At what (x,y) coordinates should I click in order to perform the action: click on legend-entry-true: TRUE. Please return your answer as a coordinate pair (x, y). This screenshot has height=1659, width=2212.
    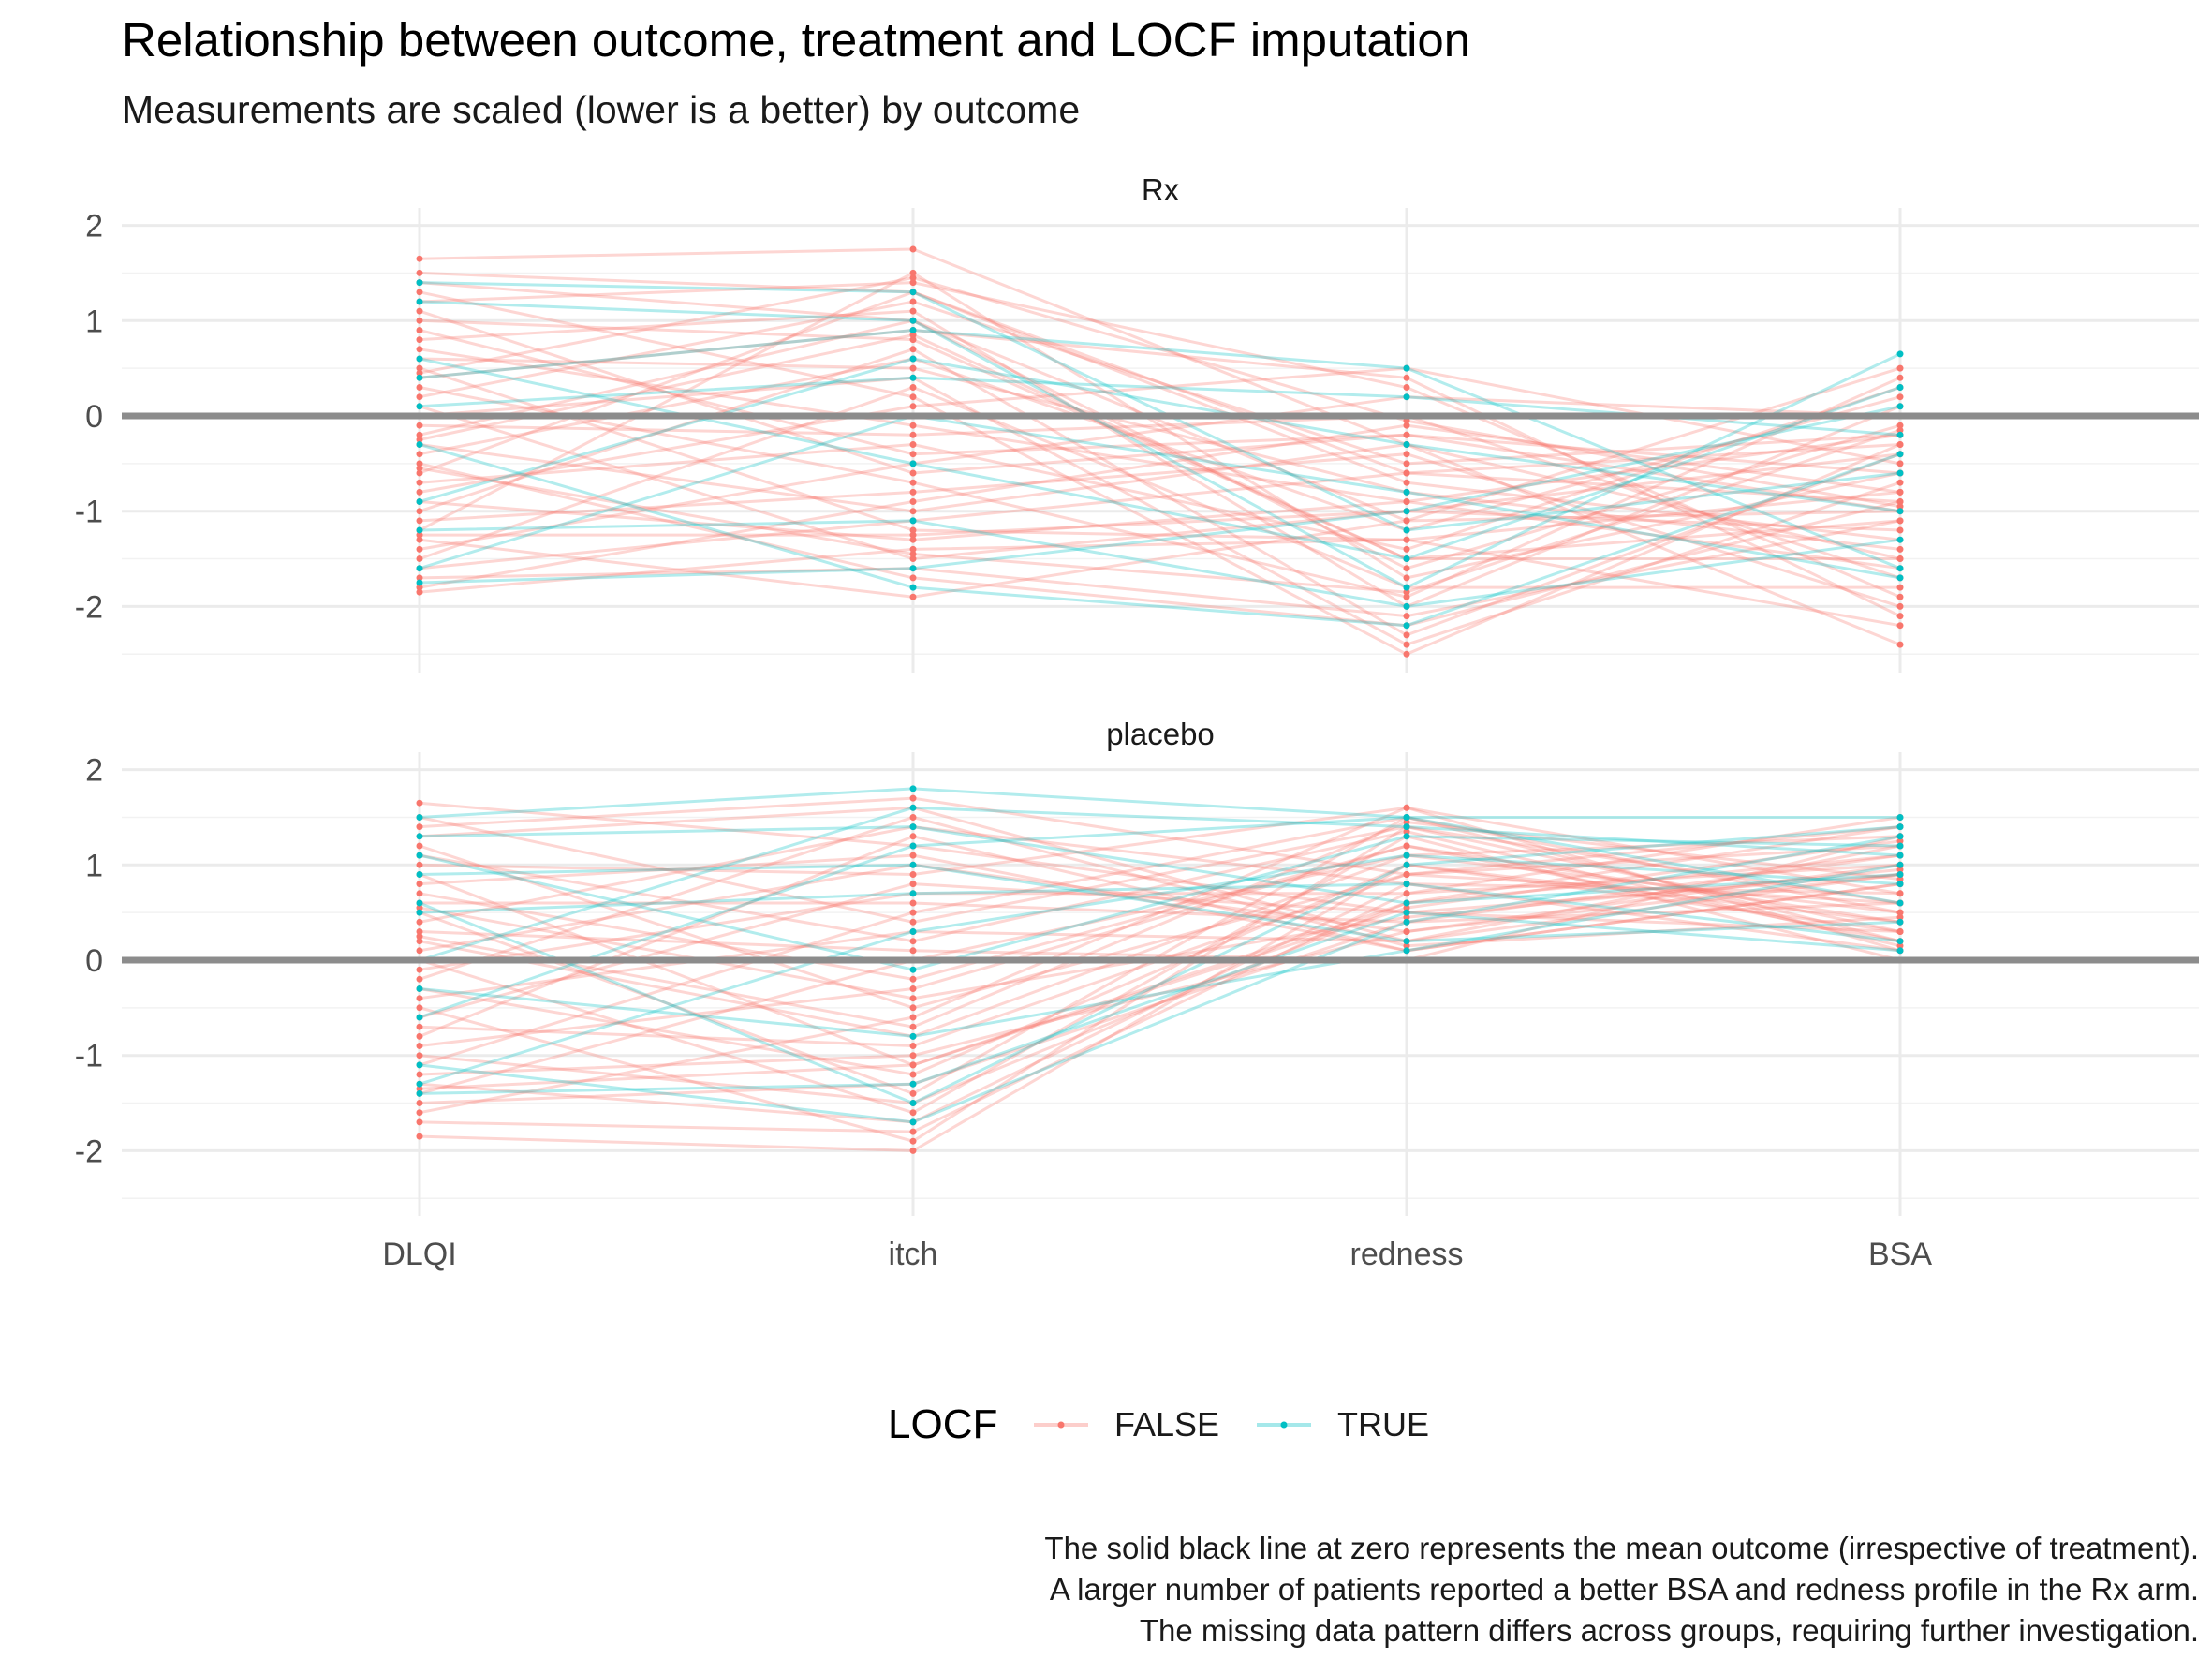
    Looking at the image, I should click on (1343, 1424).